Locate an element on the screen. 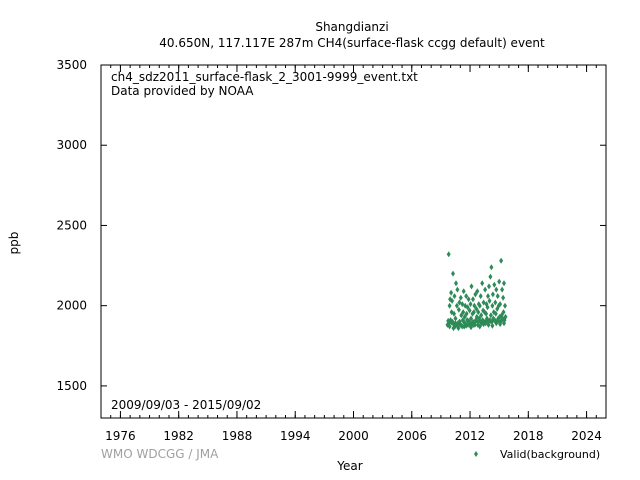  period-annotation: 2009/09/03 - 2015/09/02 is located at coordinates (186, 405).